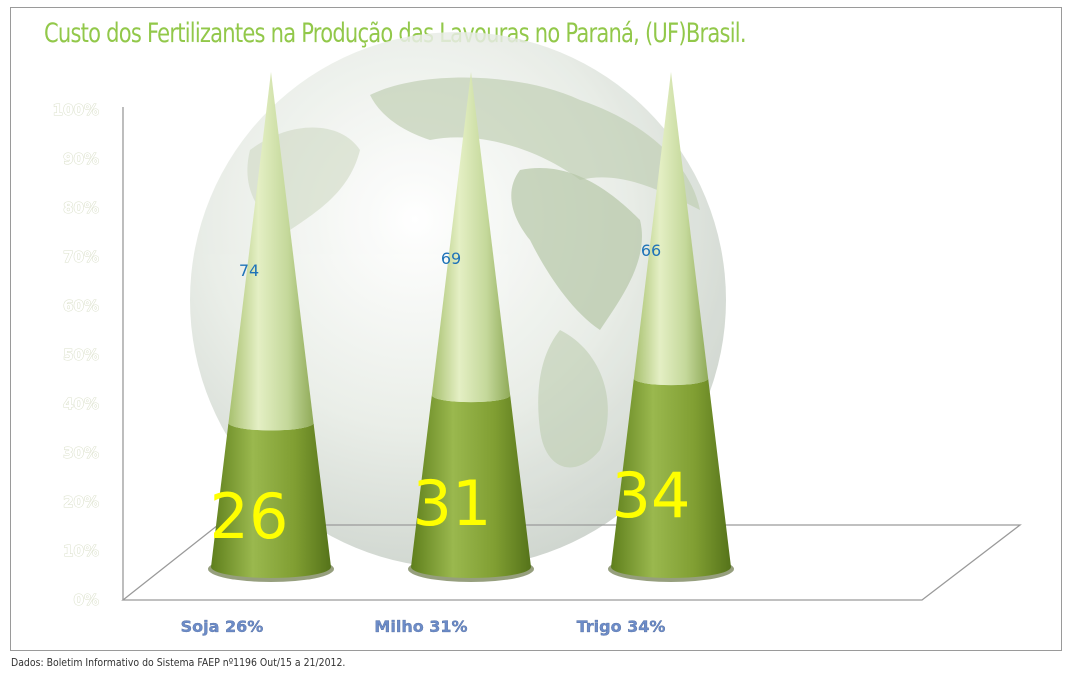 The width and height of the screenshot is (1070, 676). Describe the element at coordinates (651, 495) in the screenshot. I see `value-label-low: 34` at that location.